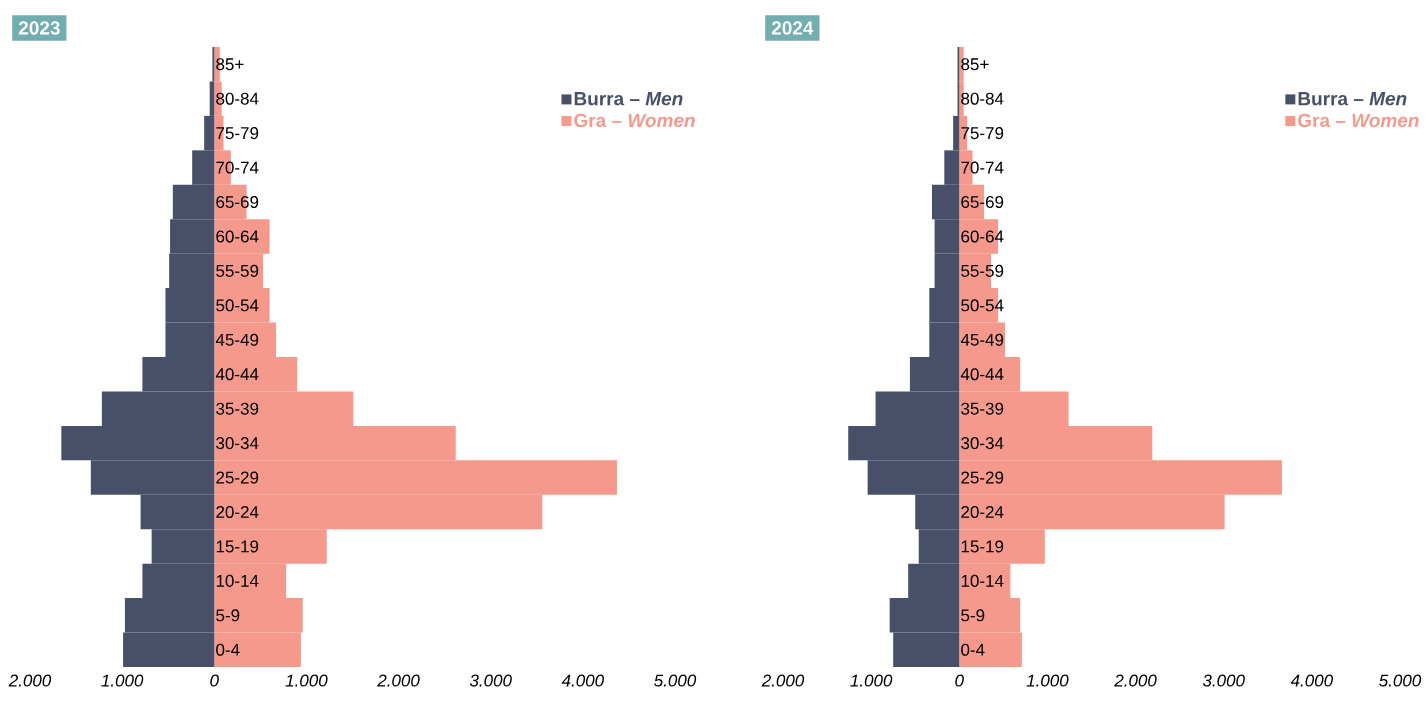 The image size is (1427, 709). Describe the element at coordinates (39, 28) in the screenshot. I see `chart-title: 2023` at that location.